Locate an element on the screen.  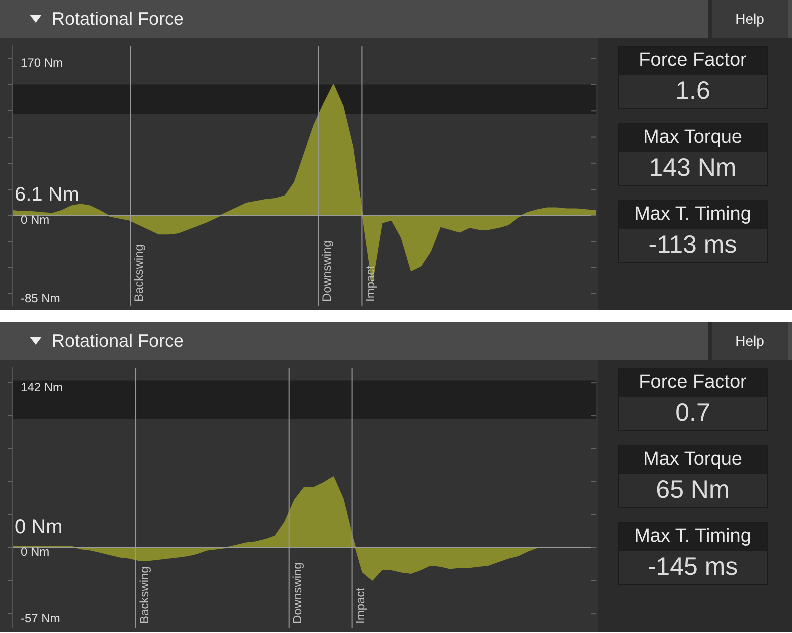
annotation: 6.1 Nm is located at coordinates (47, 195).